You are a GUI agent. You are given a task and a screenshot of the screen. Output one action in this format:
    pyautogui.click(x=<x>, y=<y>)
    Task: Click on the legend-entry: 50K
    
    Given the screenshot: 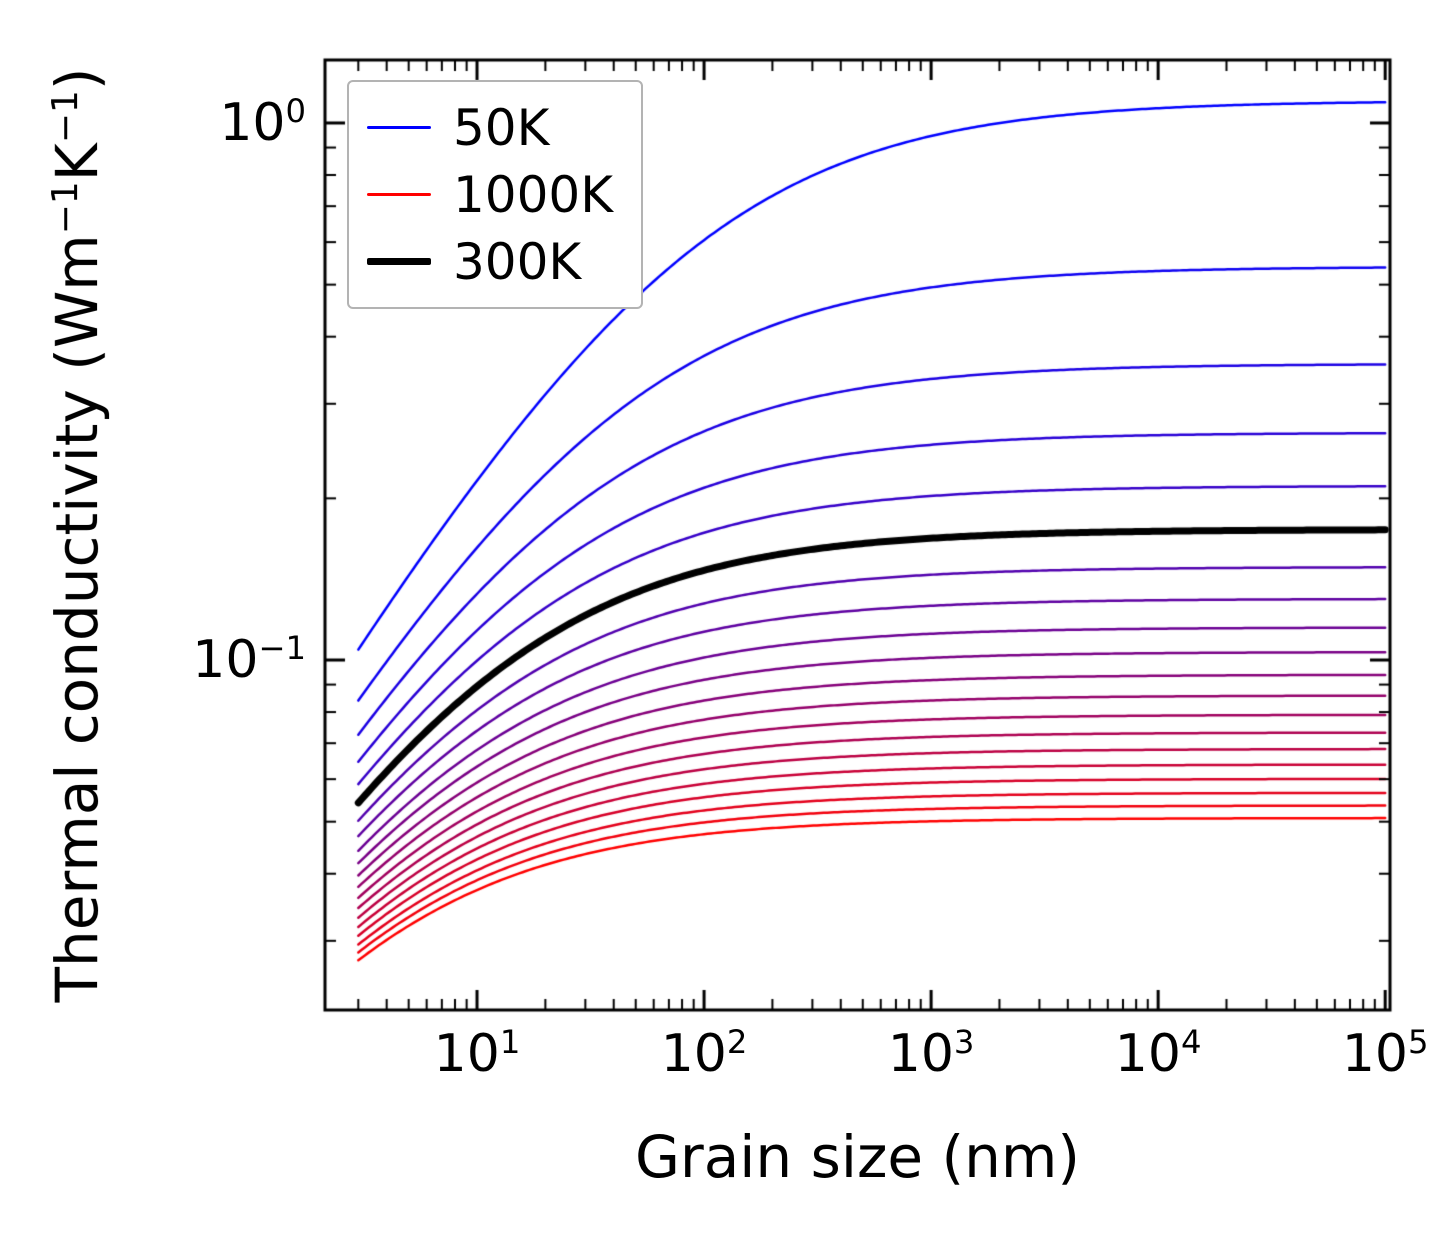 What is the action you would take?
    pyautogui.click(x=490, y=127)
    